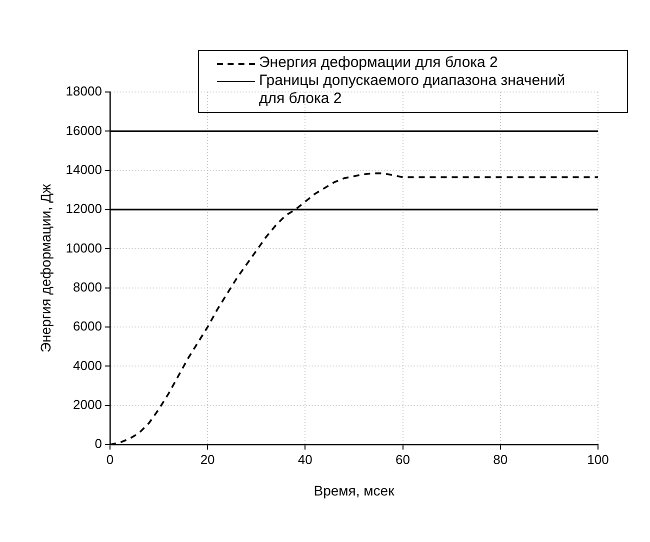 The height and width of the screenshot is (542, 650). Describe the element at coordinates (84, 91) in the screenshot. I see `y-tick-label: 18000` at that location.